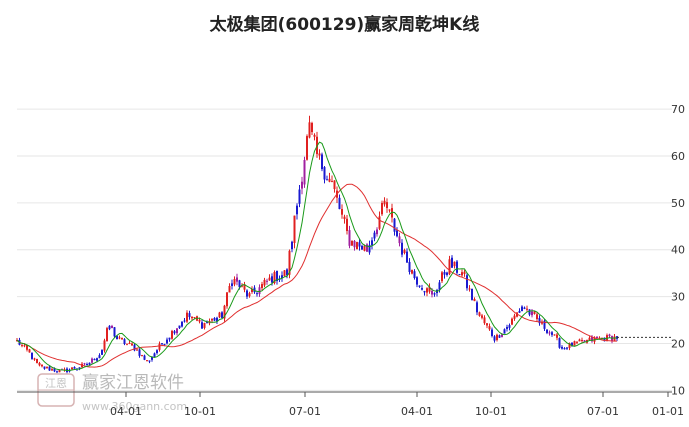 Image resolution: width=689 pixels, height=427 pixels. I want to click on y-tick-label: 30, so click(678, 297).